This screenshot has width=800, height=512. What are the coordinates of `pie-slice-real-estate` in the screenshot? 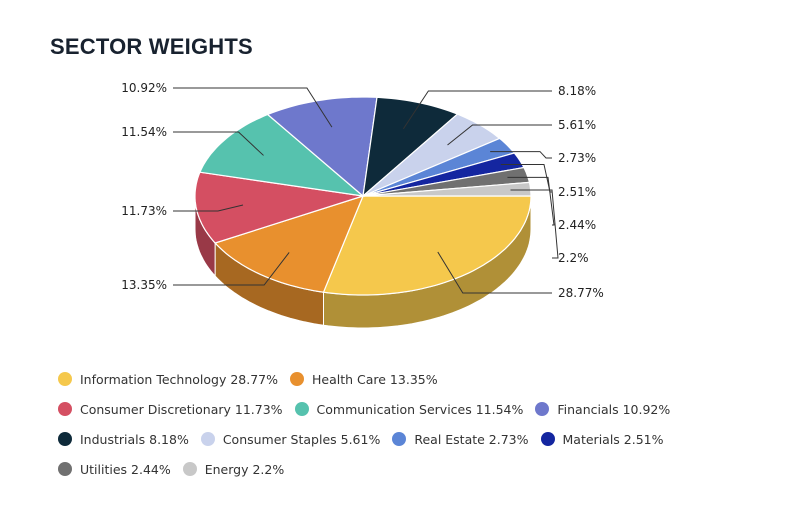 It's located at (439, 167).